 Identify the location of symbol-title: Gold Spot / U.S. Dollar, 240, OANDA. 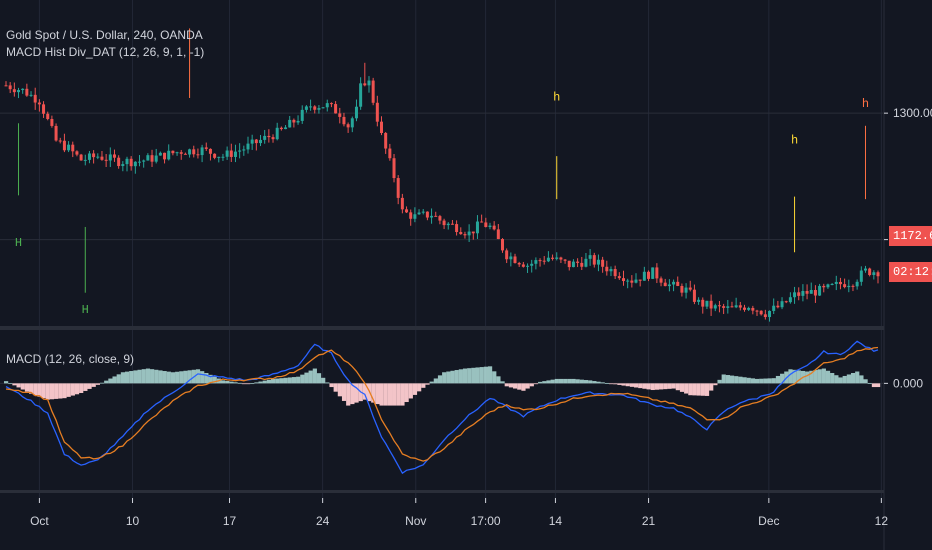
(104, 35).